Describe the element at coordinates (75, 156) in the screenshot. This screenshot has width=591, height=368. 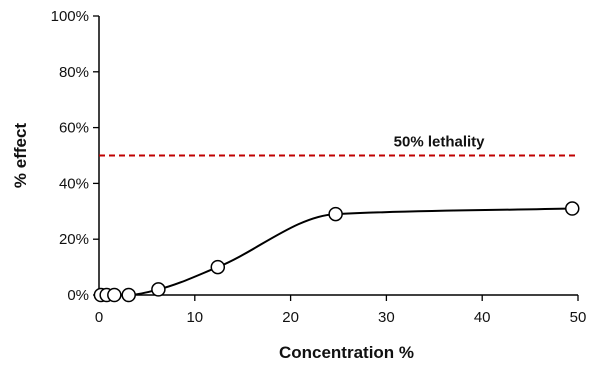
I see `y-axis-ticks: 0% 20% 40% 60% 80% 100%` at that location.